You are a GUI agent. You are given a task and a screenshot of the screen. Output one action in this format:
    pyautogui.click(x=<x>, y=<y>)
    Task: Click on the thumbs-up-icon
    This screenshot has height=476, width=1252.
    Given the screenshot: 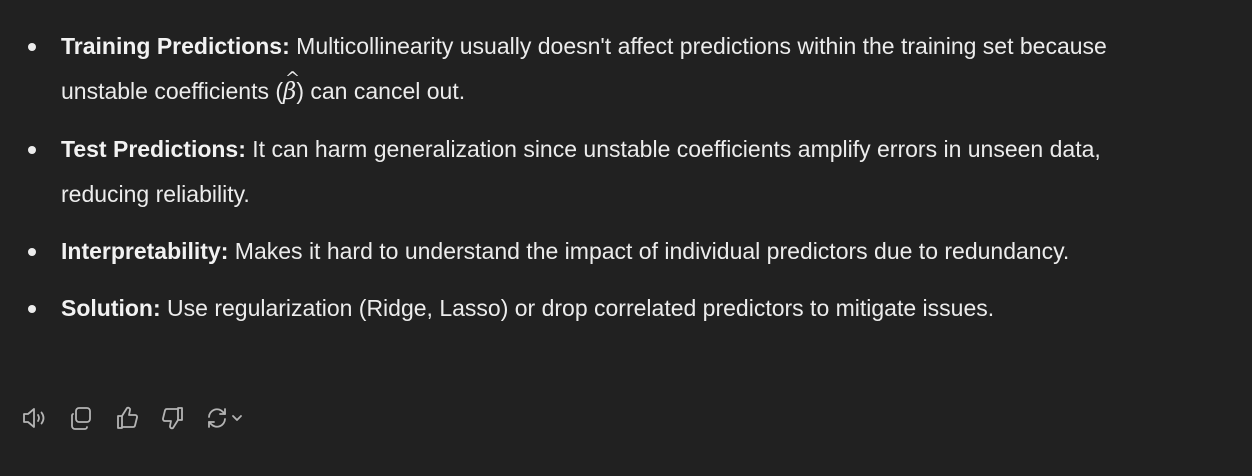 What is the action you would take?
    pyautogui.click(x=127, y=417)
    